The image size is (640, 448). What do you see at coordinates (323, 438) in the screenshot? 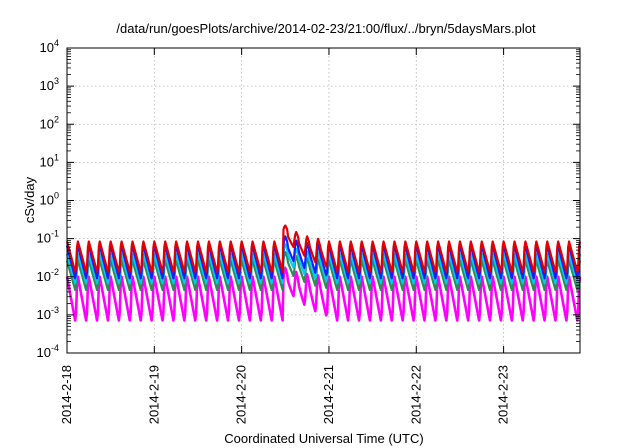
I see `x-axis-label: Coordinated Universal Time (UTC)` at bounding box center [323, 438].